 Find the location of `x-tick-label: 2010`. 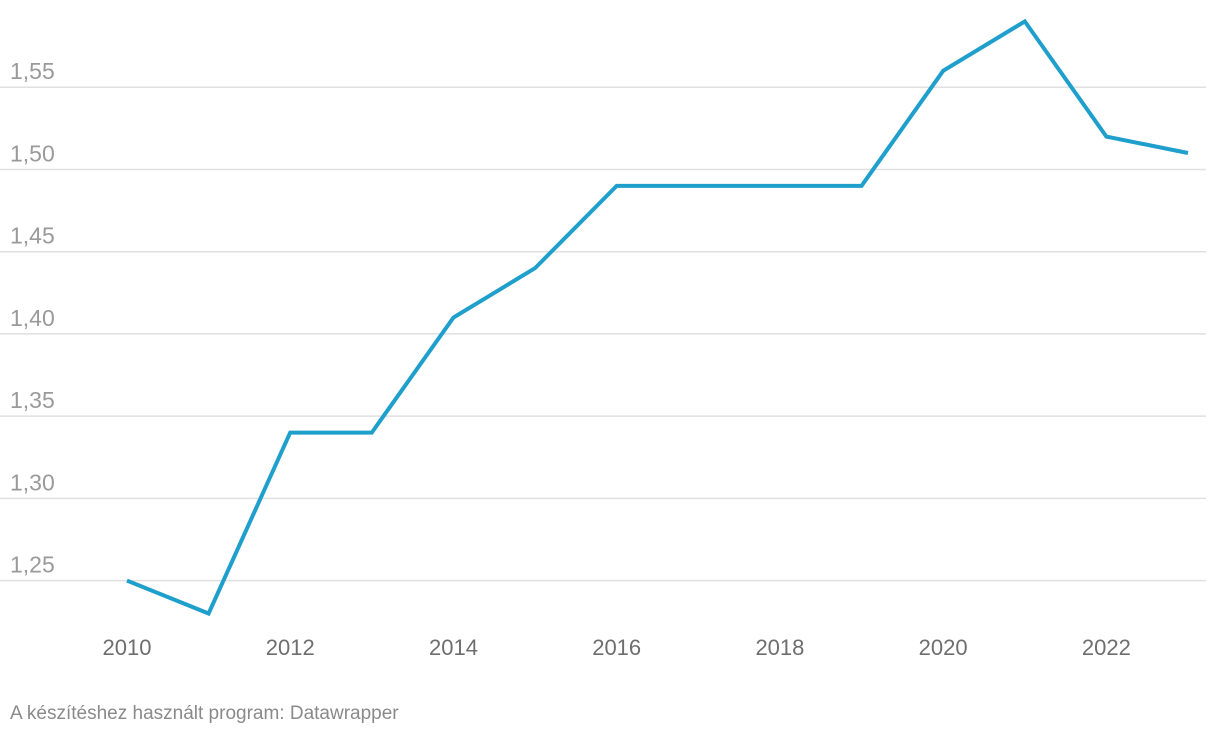

x-tick-label: 2010 is located at coordinates (127, 647).